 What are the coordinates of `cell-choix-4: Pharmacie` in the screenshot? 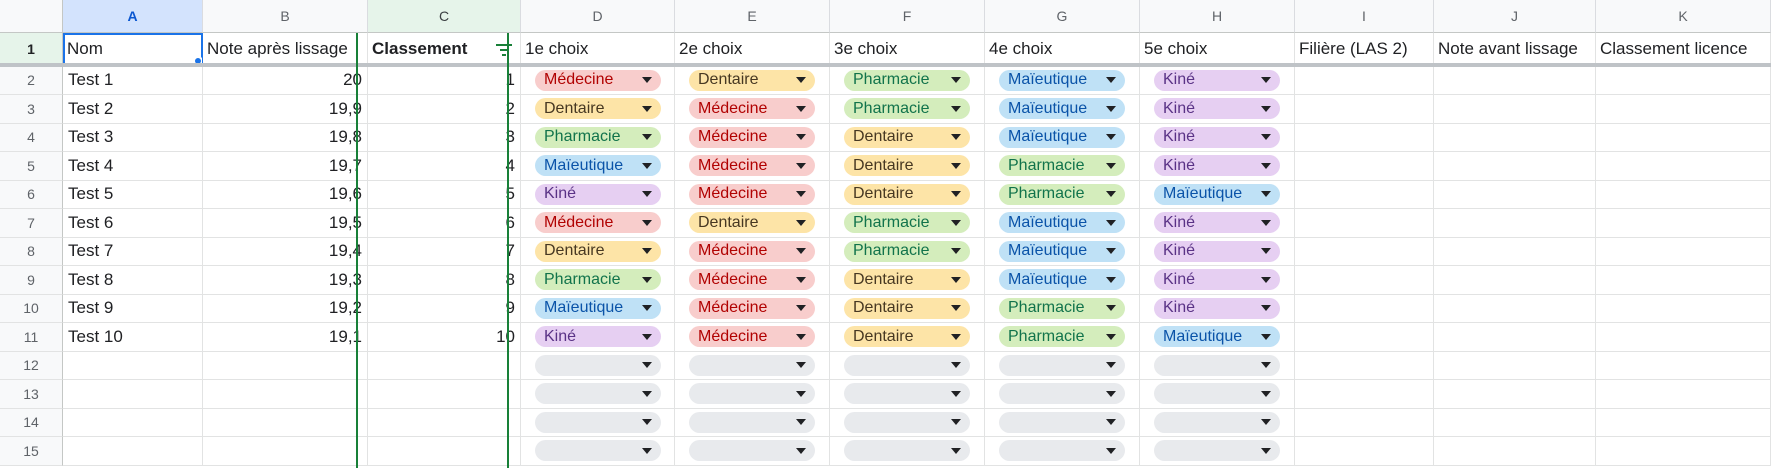 It's located at (1062, 337).